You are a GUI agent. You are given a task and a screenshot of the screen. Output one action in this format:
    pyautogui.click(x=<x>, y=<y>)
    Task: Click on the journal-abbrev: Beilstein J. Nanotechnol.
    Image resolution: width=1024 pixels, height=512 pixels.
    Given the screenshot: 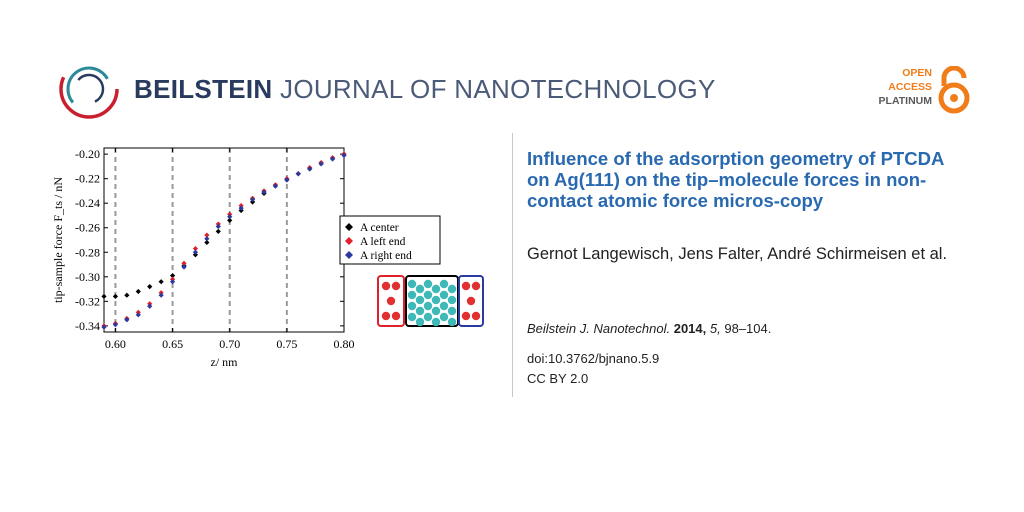 What is the action you would take?
    pyautogui.click(x=599, y=328)
    